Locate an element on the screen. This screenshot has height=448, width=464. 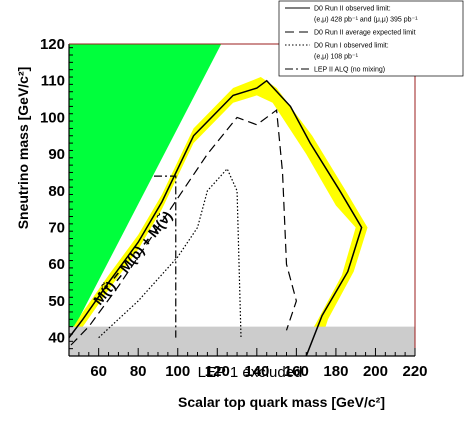
legend-entry: (e,μ) 108 pb⁻¹ is located at coordinates (336, 57).